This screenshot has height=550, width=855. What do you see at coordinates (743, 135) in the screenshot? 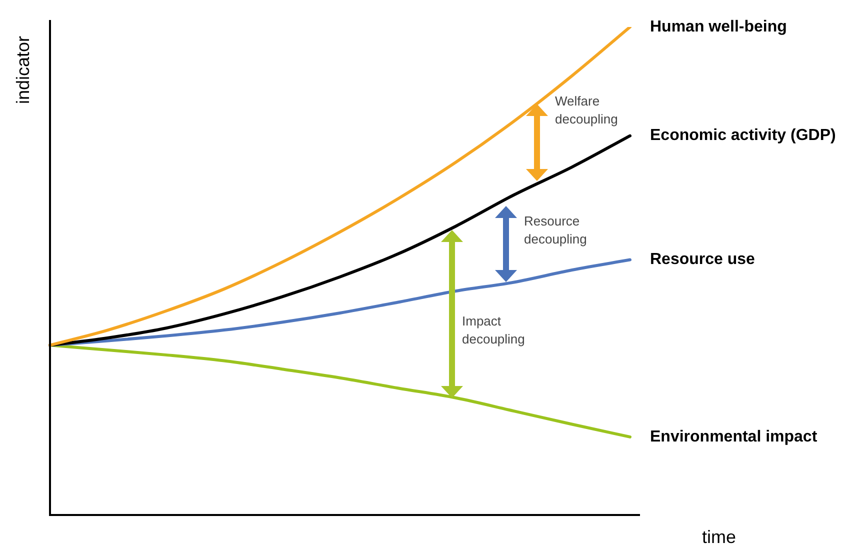
I see `series-label: Economic activity (GDP)` at bounding box center [743, 135].